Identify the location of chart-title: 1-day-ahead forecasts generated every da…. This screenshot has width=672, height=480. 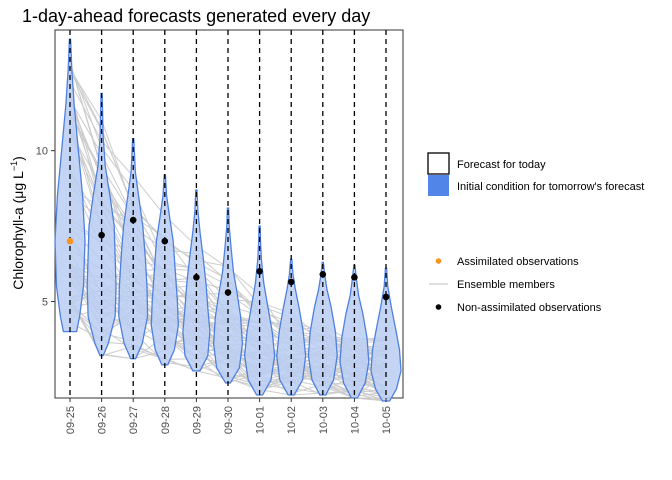
(196, 16).